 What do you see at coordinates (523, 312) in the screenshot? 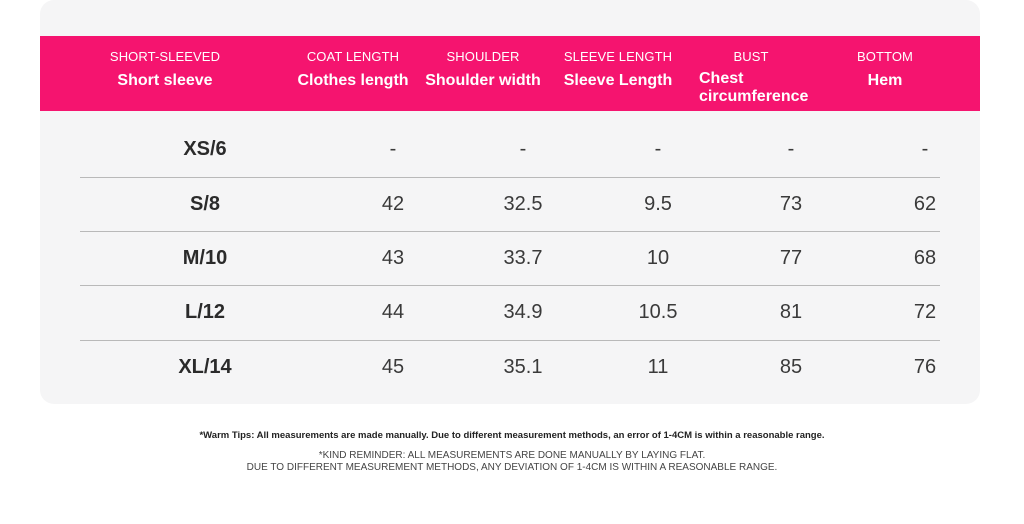
I see `shoulder-value: 34.9` at bounding box center [523, 312].